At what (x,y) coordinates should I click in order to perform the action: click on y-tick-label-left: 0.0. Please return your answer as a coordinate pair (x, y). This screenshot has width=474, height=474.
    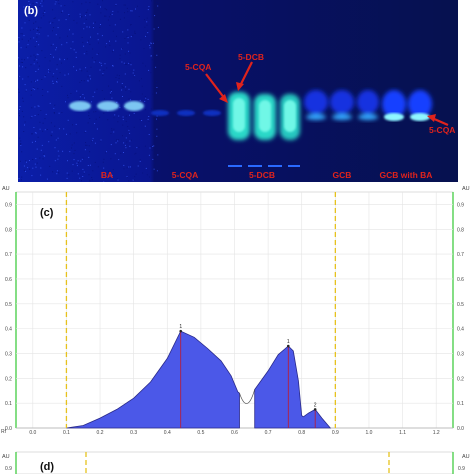
    Looking at the image, I should click on (8, 429).